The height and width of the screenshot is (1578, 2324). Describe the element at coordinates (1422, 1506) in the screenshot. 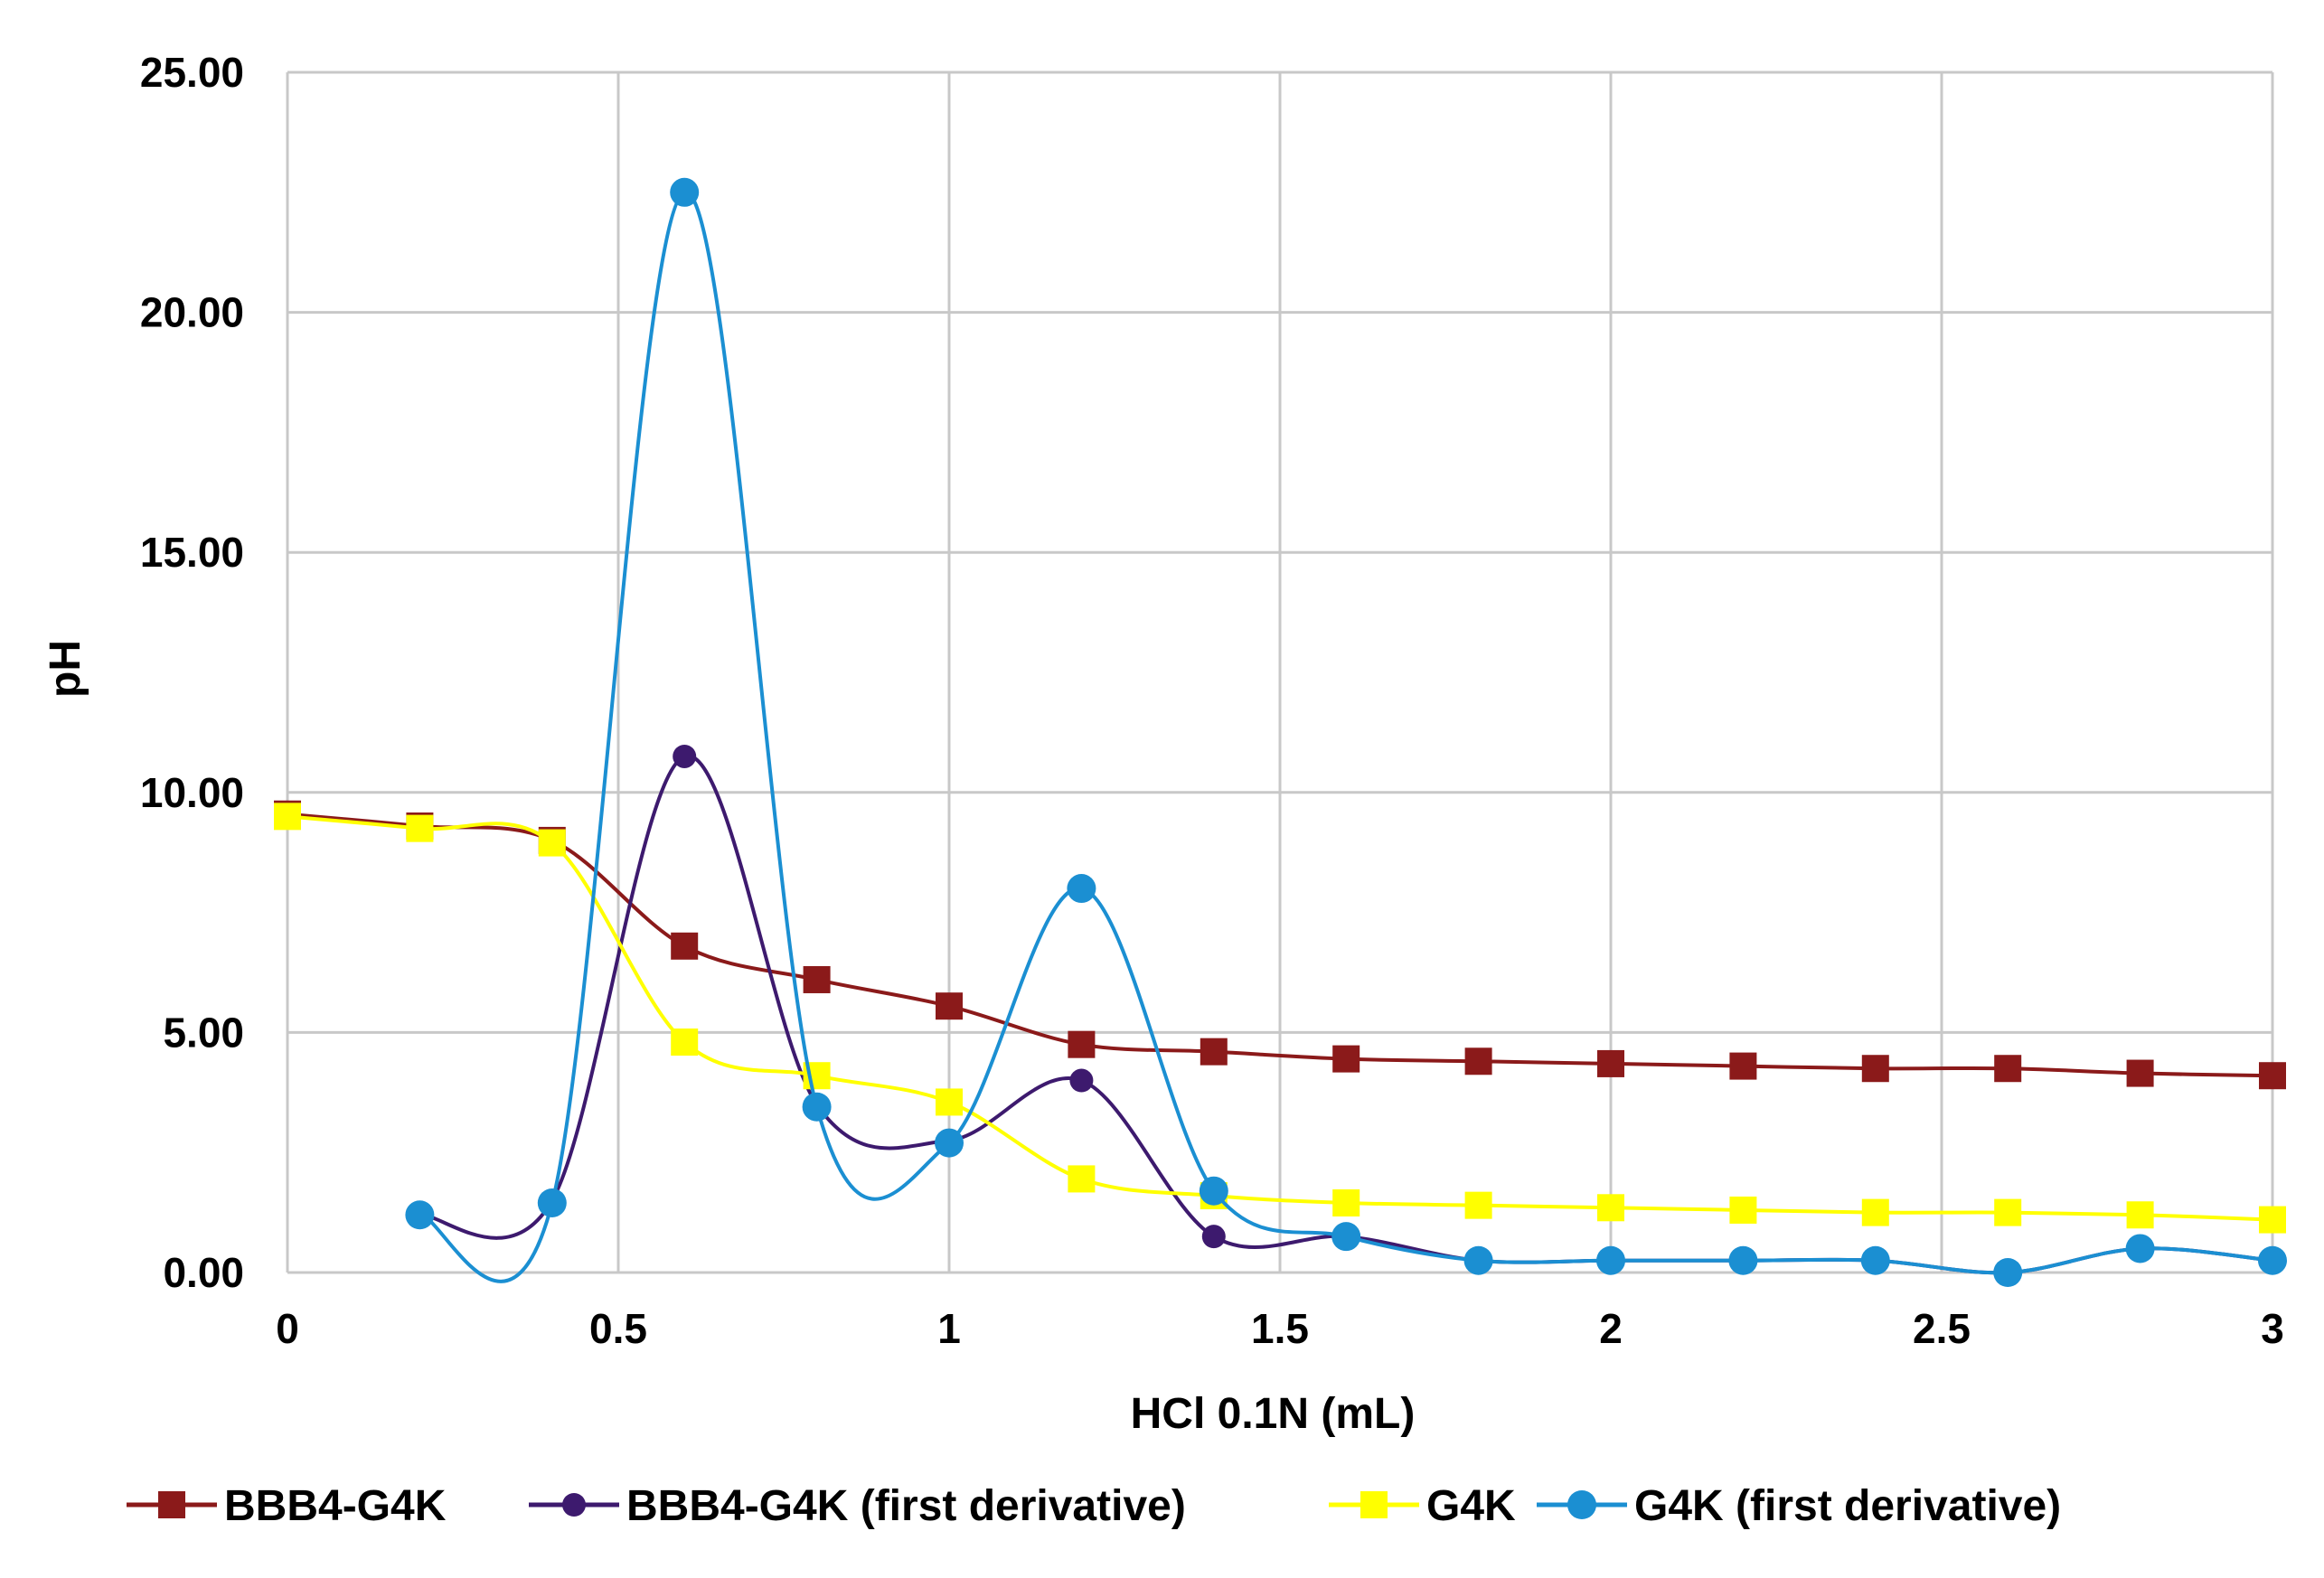

I see `legend-entry-3: G4K` at that location.